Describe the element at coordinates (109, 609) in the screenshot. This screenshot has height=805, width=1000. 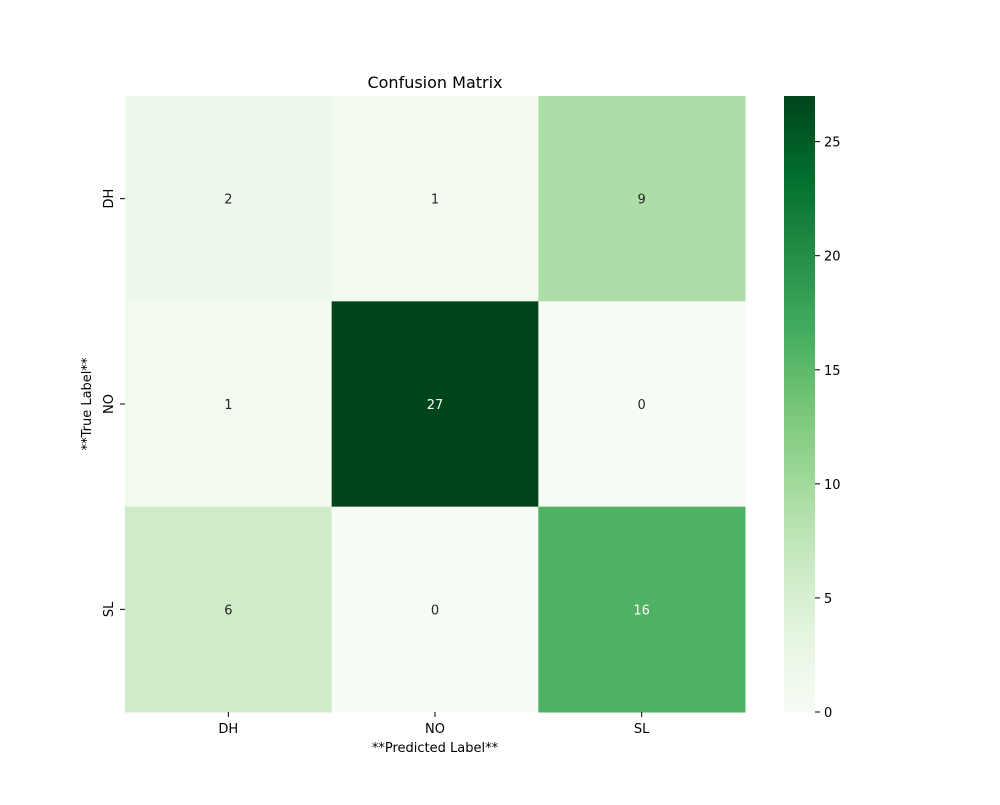
I see `y-tick-label: SL` at that location.